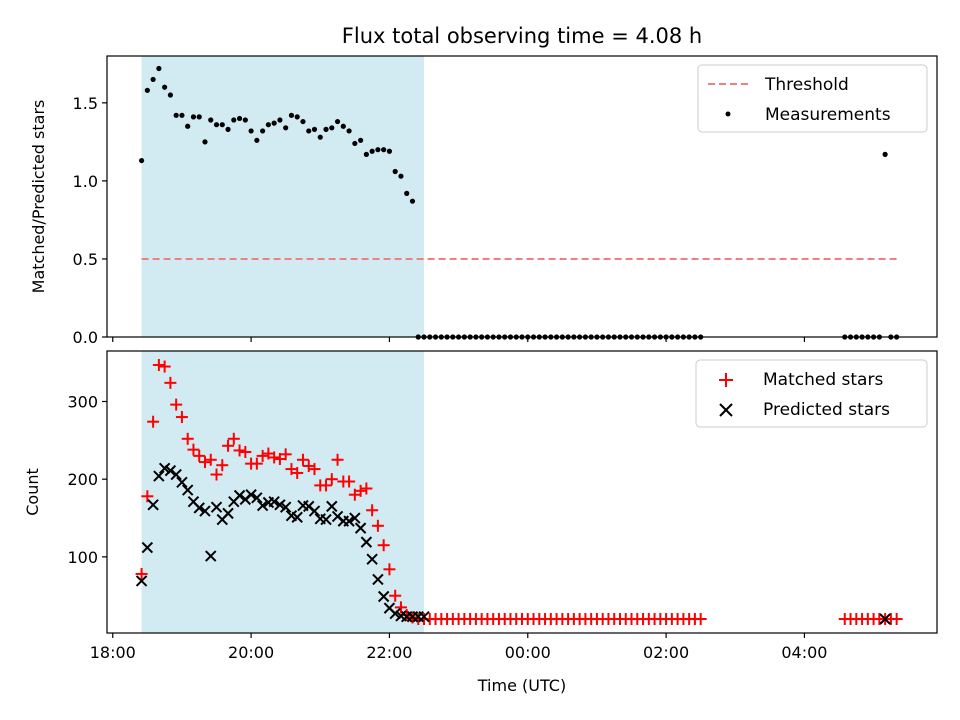 The width and height of the screenshot is (960, 720). I want to click on bottom-y-axis-label: Count, so click(32, 492).